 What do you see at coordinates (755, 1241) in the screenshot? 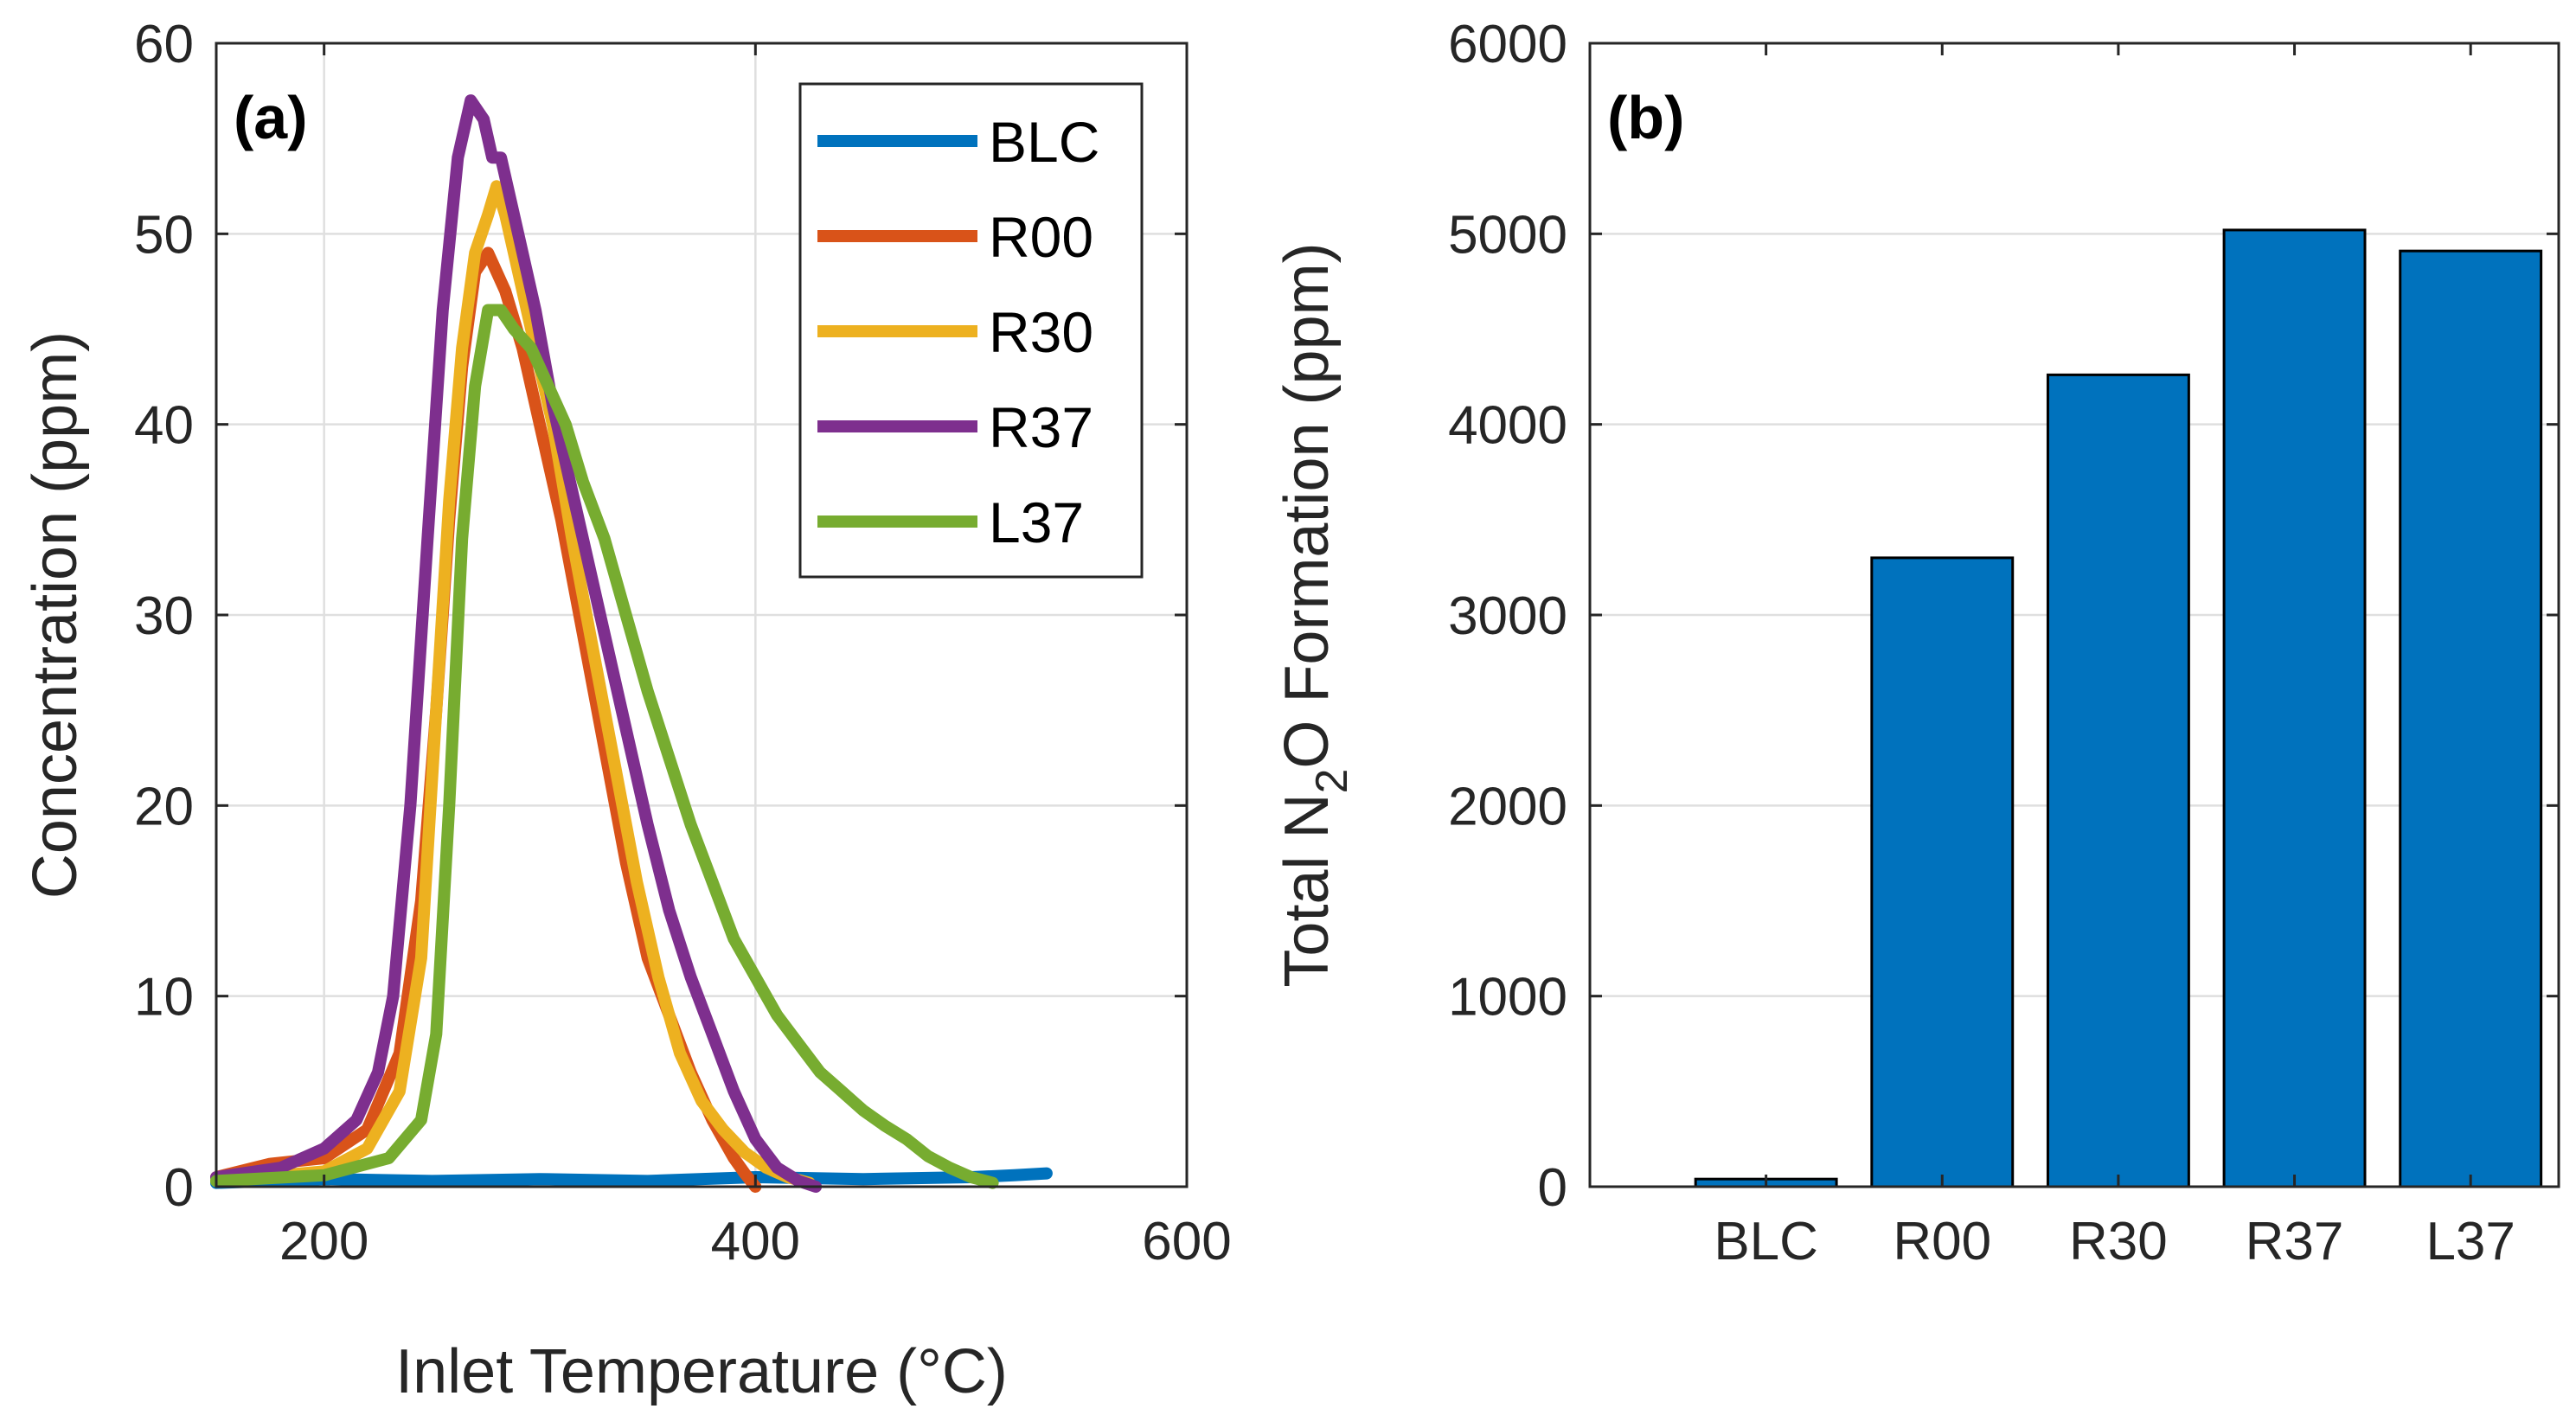
I see `x-tick-label: 400` at bounding box center [755, 1241].